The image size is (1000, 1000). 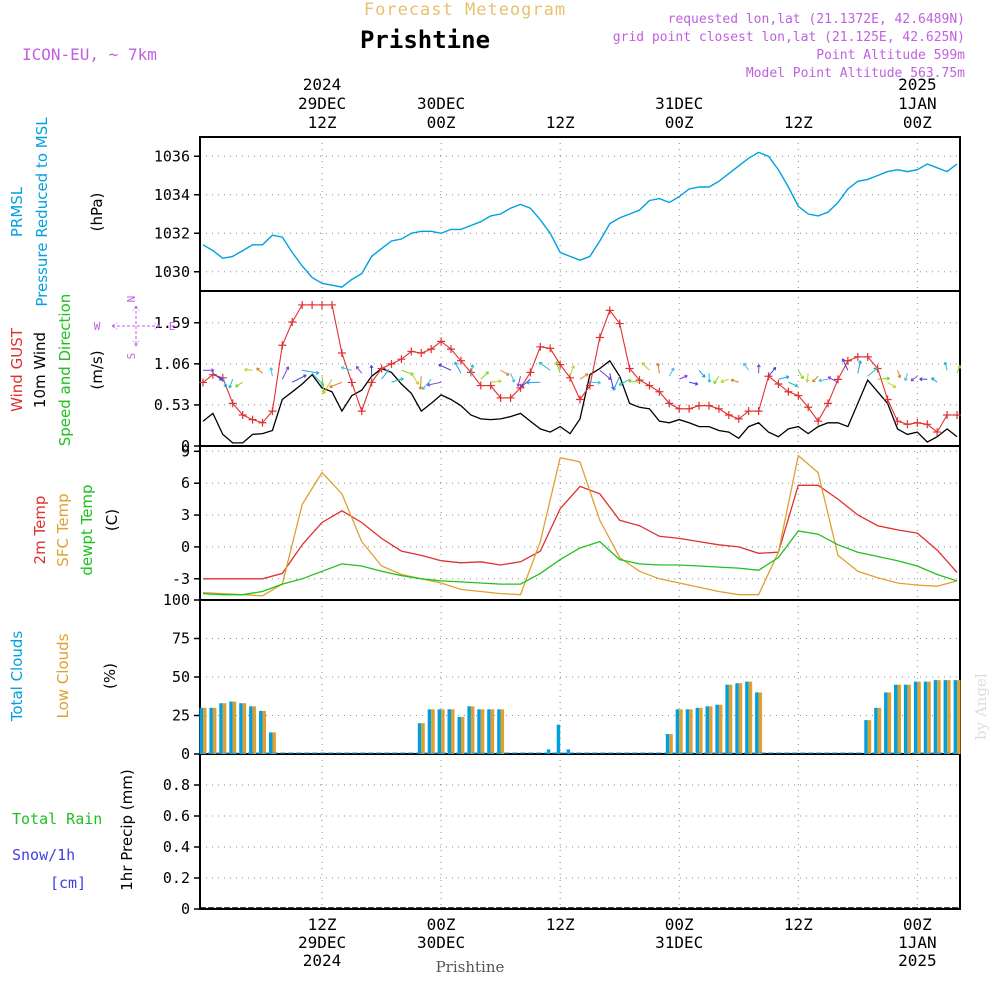 I want to click on pressure-tick-label: 1034, so click(x=172, y=195).